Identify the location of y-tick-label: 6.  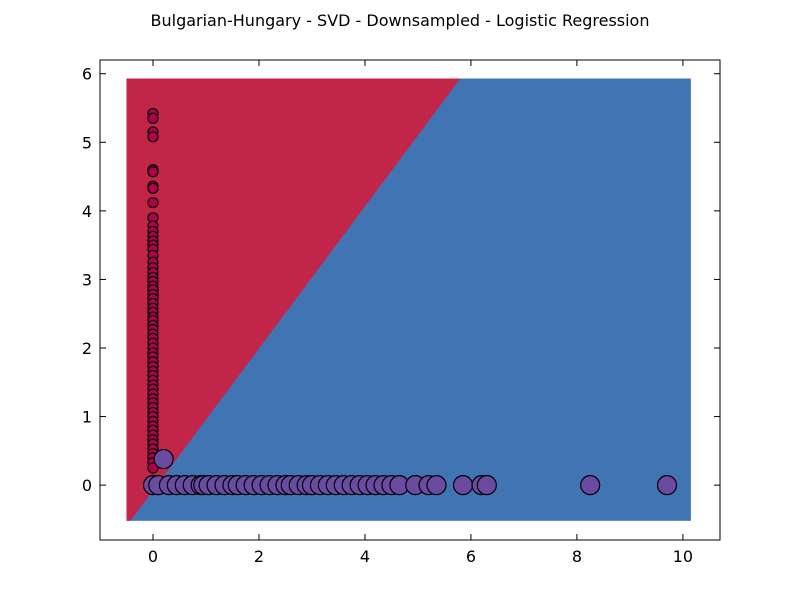
(87, 74).